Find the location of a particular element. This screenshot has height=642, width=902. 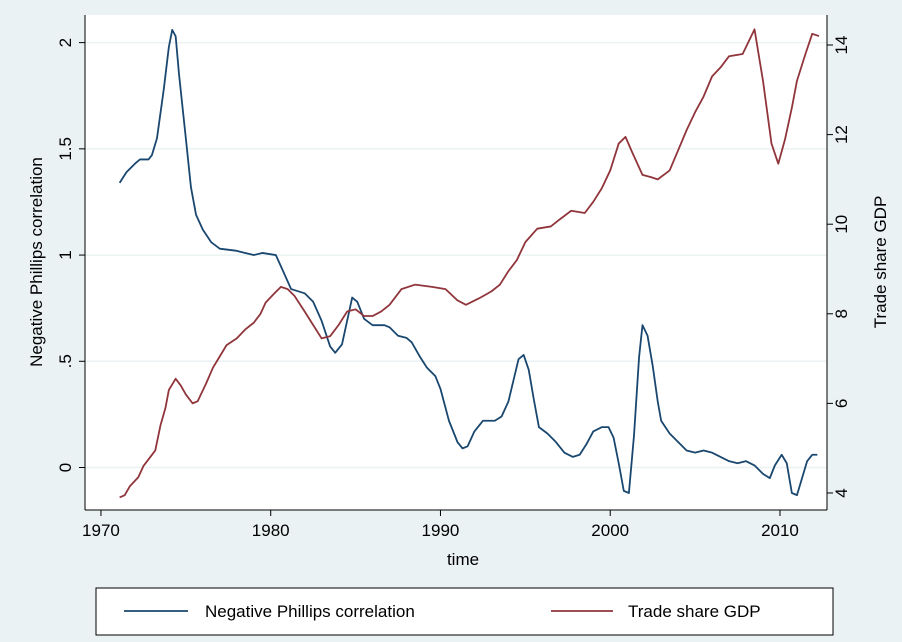

legend-box is located at coordinates (464, 611).